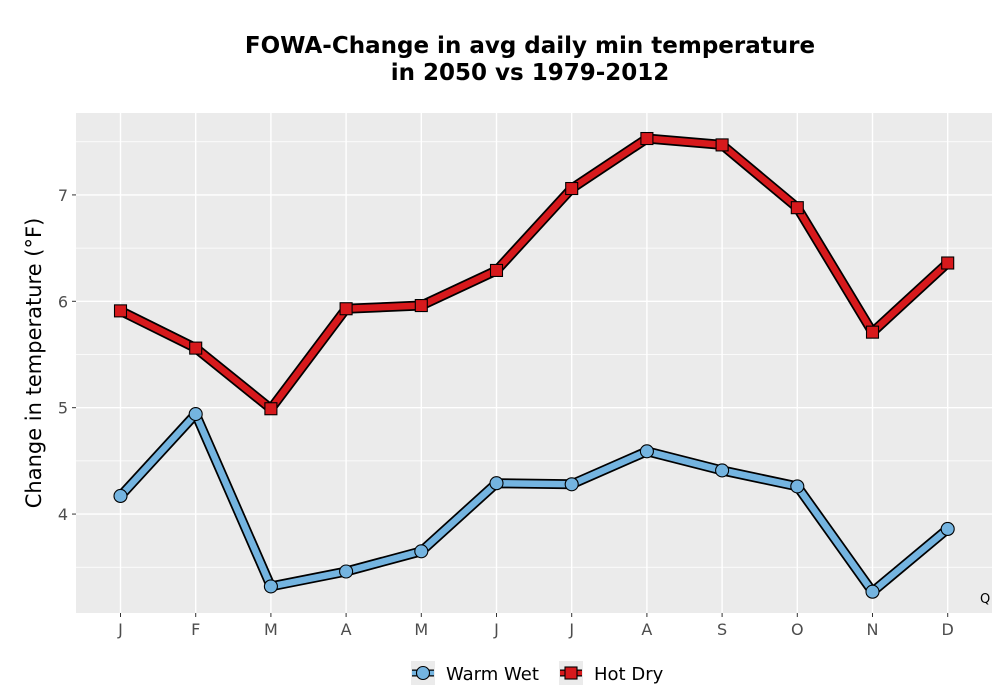  What do you see at coordinates (722, 629) in the screenshot?
I see `x-tick-label: S` at bounding box center [722, 629].